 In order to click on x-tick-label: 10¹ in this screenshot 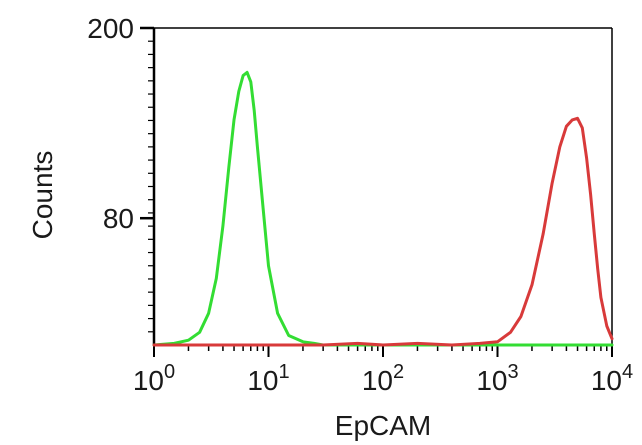, I will do `click(268, 378)`.